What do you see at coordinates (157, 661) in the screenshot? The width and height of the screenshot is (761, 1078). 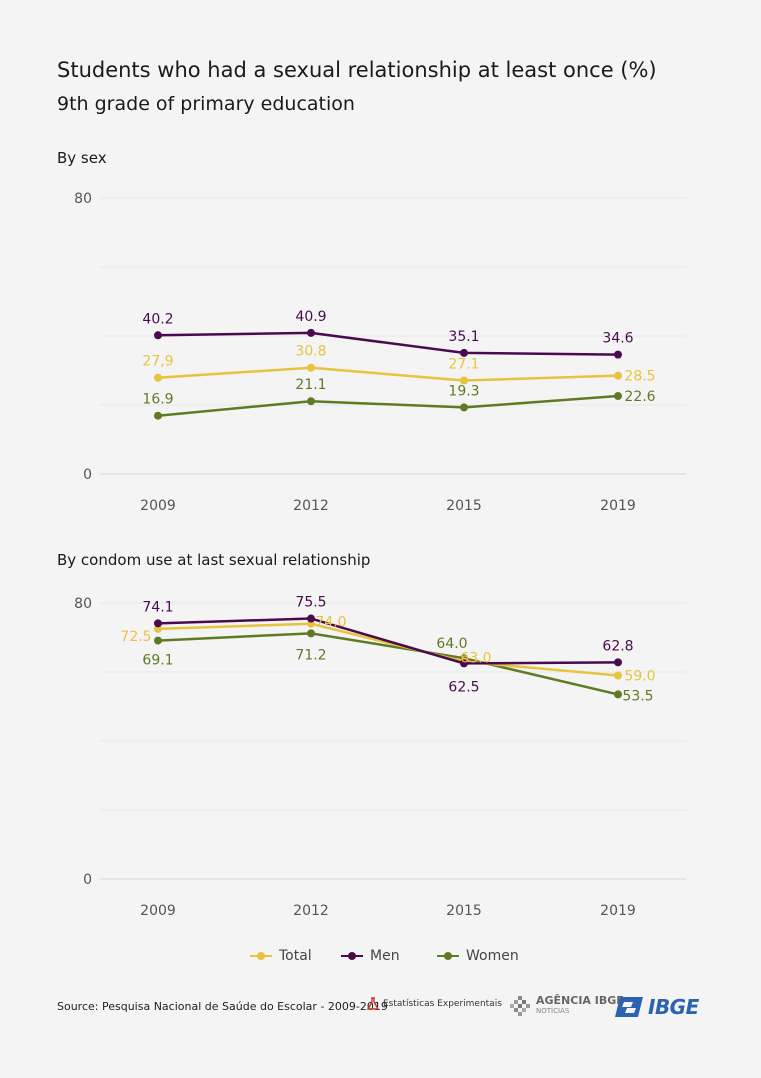 I see `condom-data-label-women-2009: 69.1` at bounding box center [157, 661].